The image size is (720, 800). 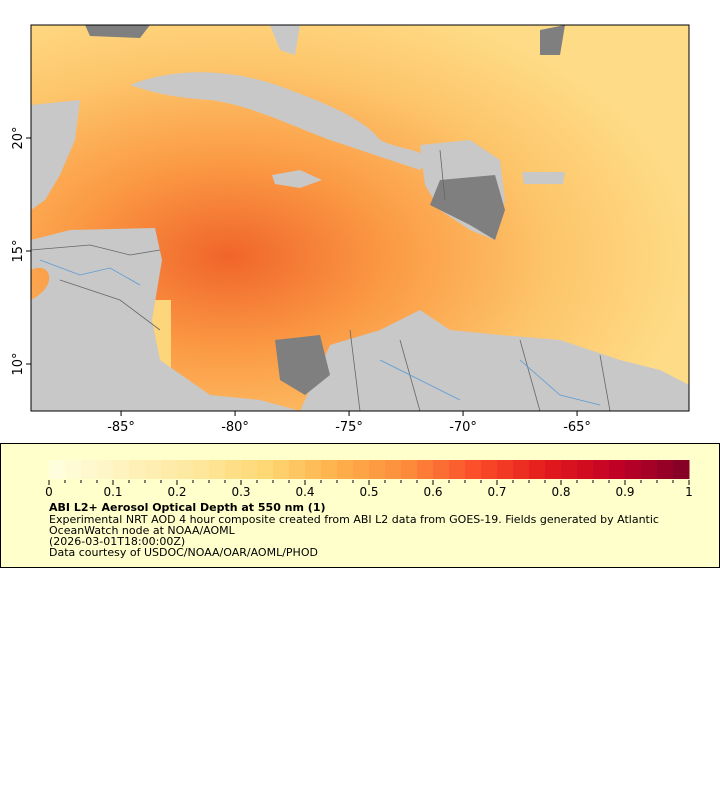 I want to click on no-data-hispaniola, so click(x=467, y=207).